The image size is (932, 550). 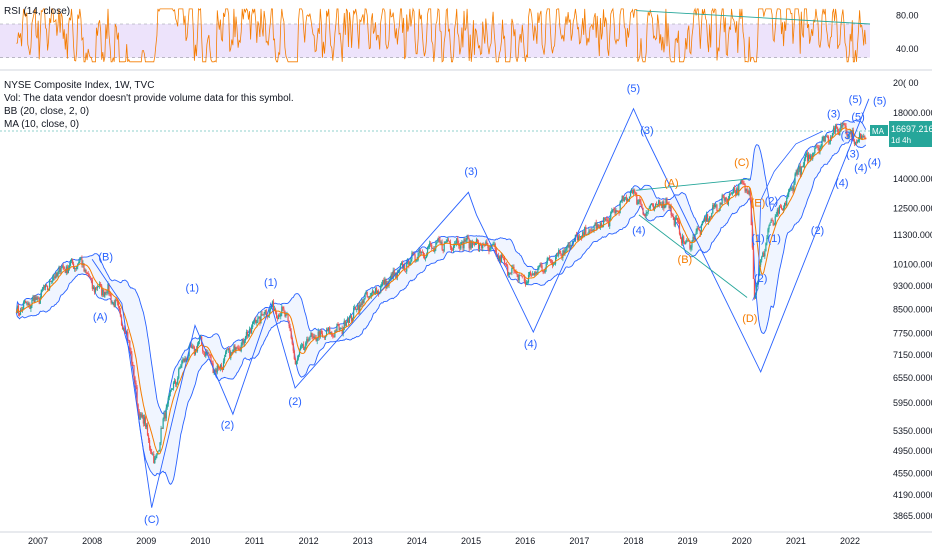 What do you see at coordinates (47, 111) in the screenshot?
I see `bb-legend: BB (20, close, 2, 0)` at bounding box center [47, 111].